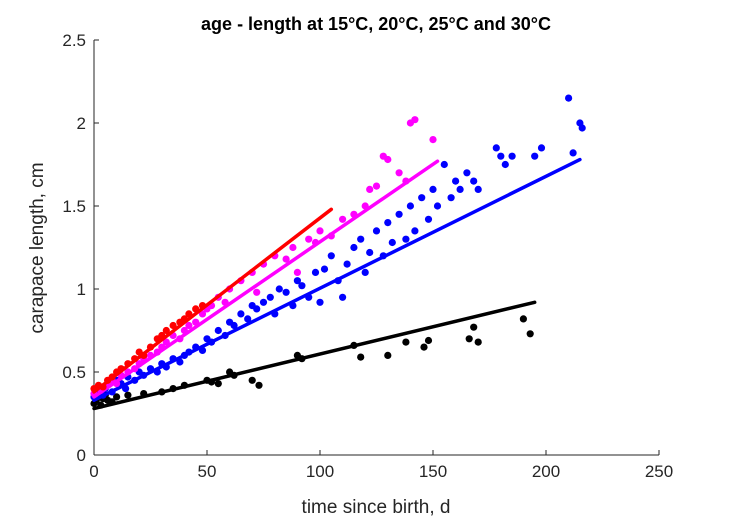  What do you see at coordinates (546, 471) in the screenshot?
I see `x-tick-label: 200` at bounding box center [546, 471].